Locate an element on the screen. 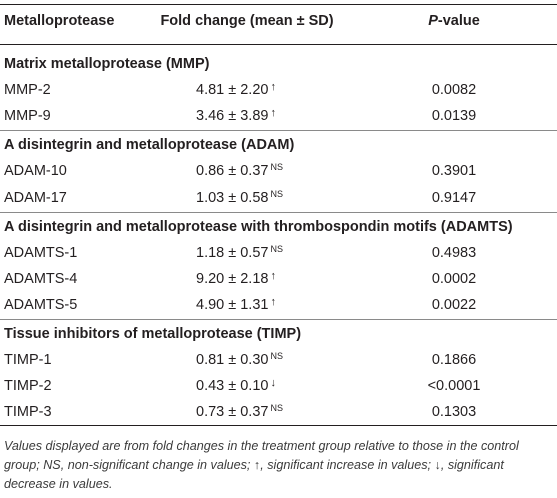  cell-p-value: 0.9147 is located at coordinates (454, 197).